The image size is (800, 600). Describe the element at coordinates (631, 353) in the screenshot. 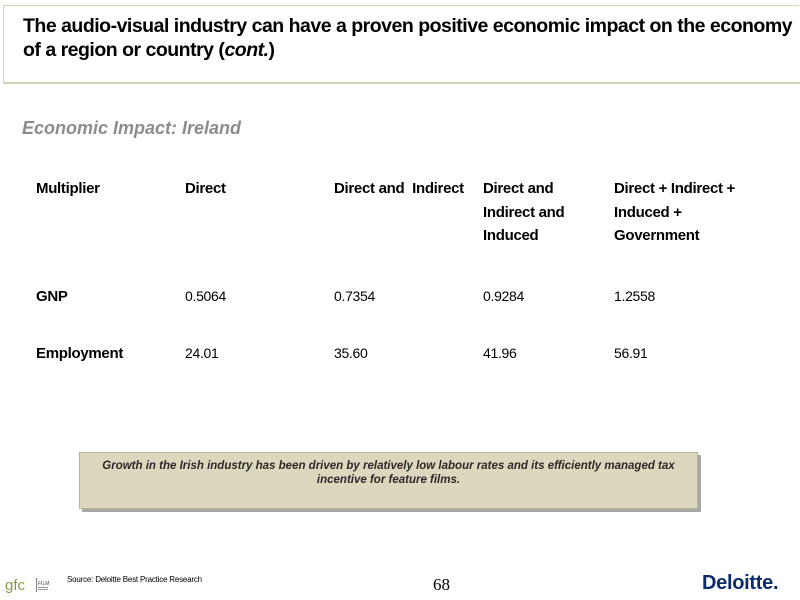

I see `table-cell: 56.91` at that location.